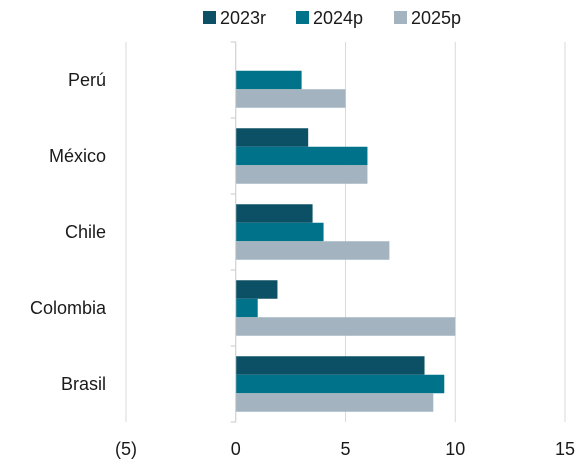 The height and width of the screenshot is (463, 576). Describe the element at coordinates (274, 213) in the screenshot. I see `bar-2023r-Chile` at that location.